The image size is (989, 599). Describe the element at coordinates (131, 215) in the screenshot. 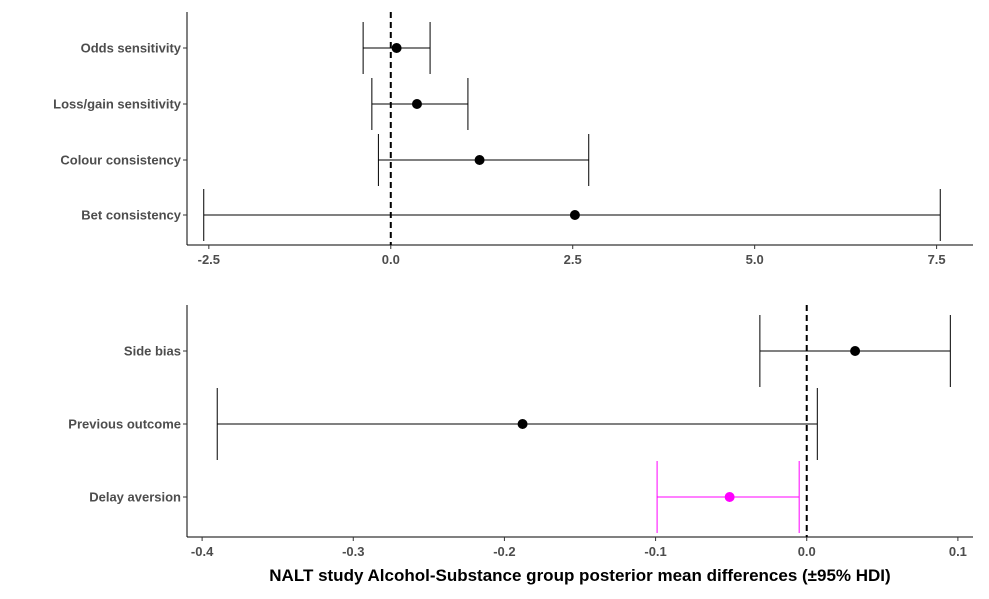

I see `category-label: Bet consistency` at that location.